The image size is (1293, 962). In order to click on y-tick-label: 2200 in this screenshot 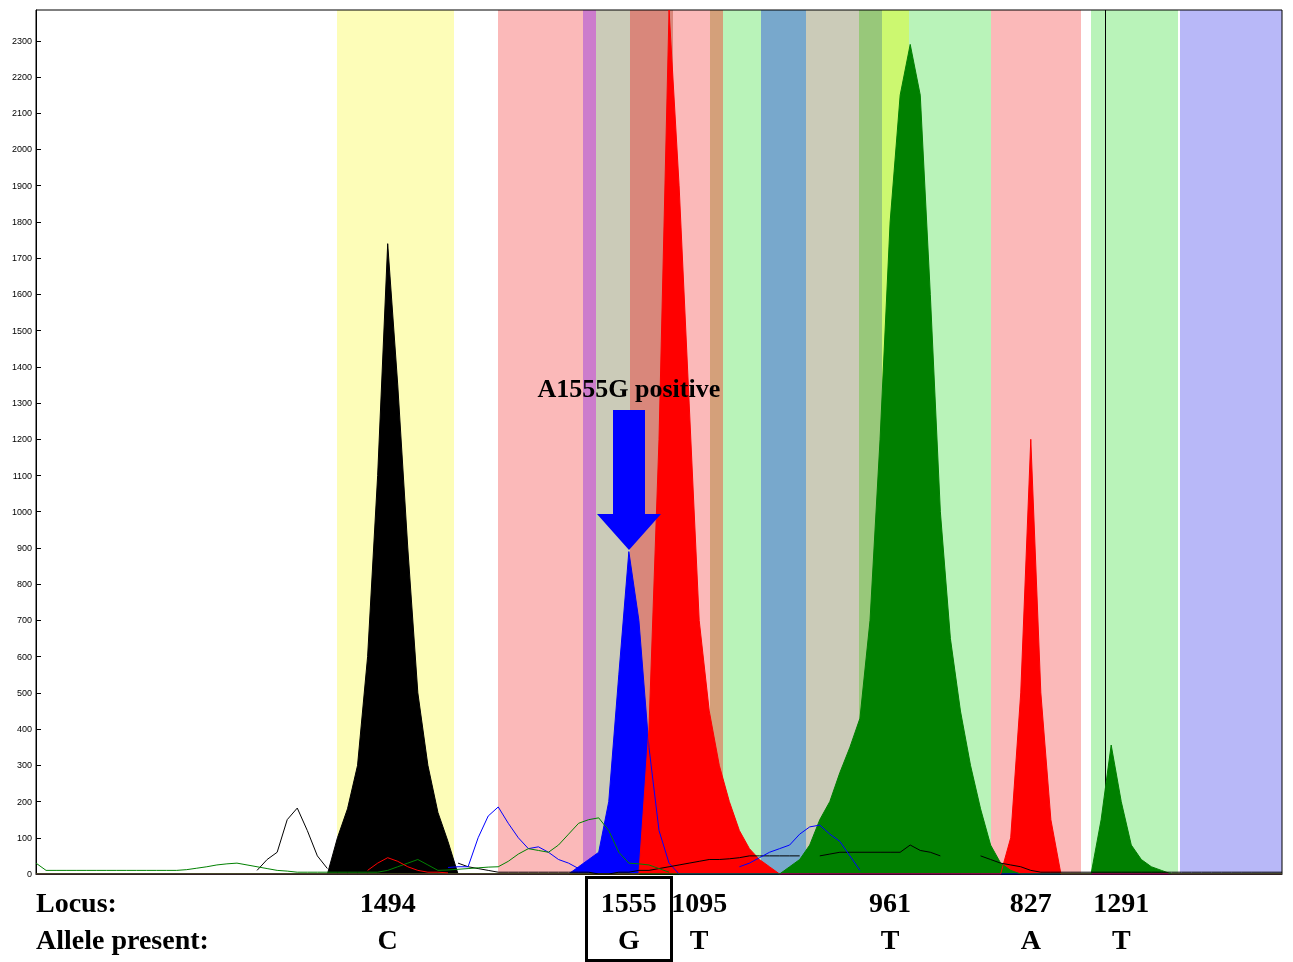, I will do `click(21, 77)`.